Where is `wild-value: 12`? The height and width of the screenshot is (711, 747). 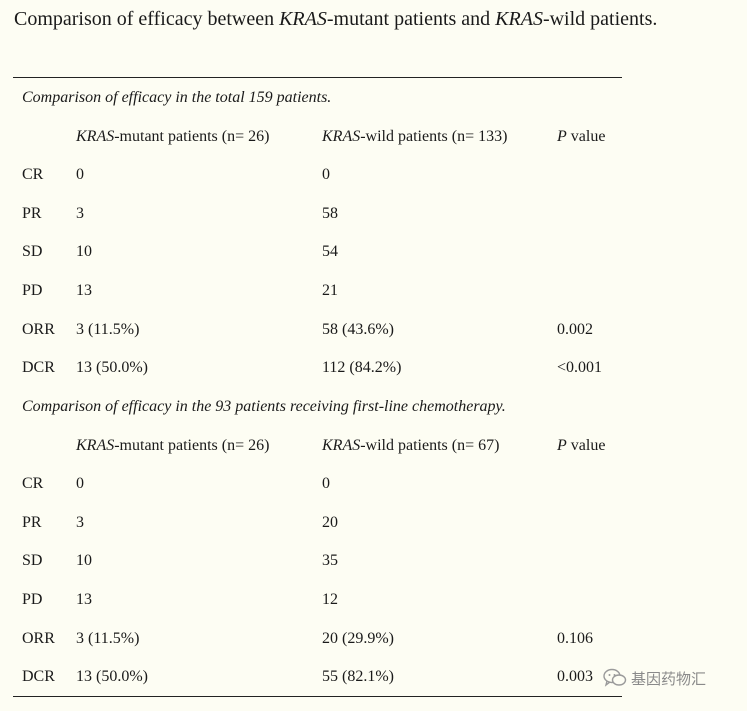
wild-value: 12 is located at coordinates (330, 599).